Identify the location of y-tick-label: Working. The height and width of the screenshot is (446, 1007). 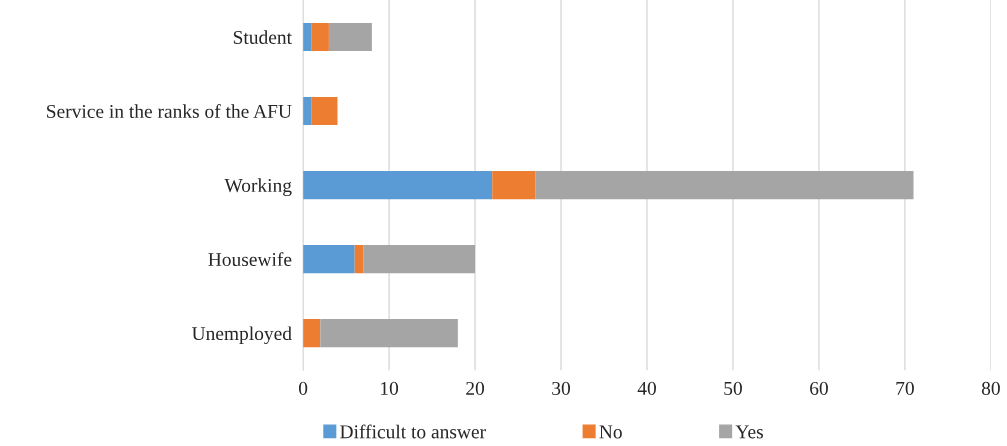
(258, 187).